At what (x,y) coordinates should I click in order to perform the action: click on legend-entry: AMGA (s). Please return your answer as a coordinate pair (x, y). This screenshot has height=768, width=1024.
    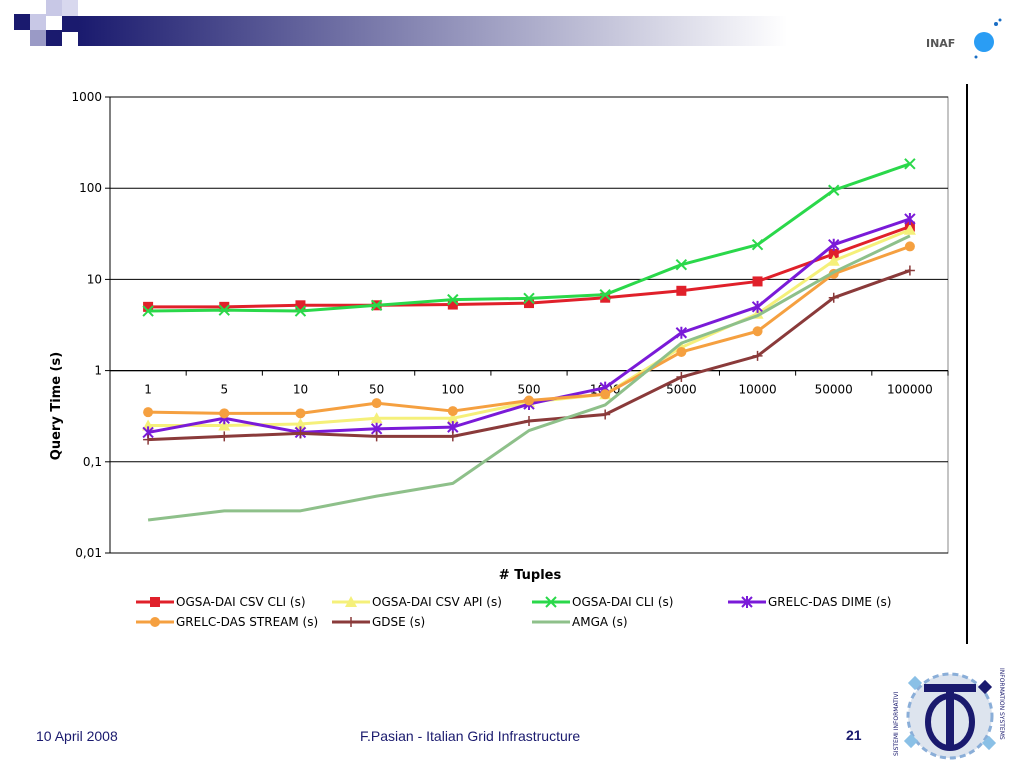
    Looking at the image, I should click on (580, 622).